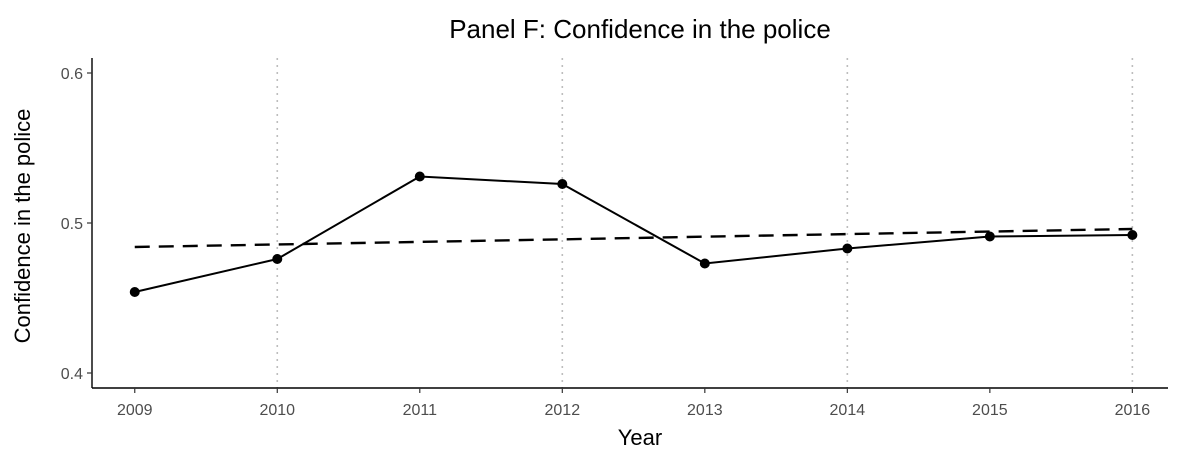 This screenshot has width=1179, height=451. Describe the element at coordinates (72, 374) in the screenshot. I see `y-tick-label: 0.4` at that location.